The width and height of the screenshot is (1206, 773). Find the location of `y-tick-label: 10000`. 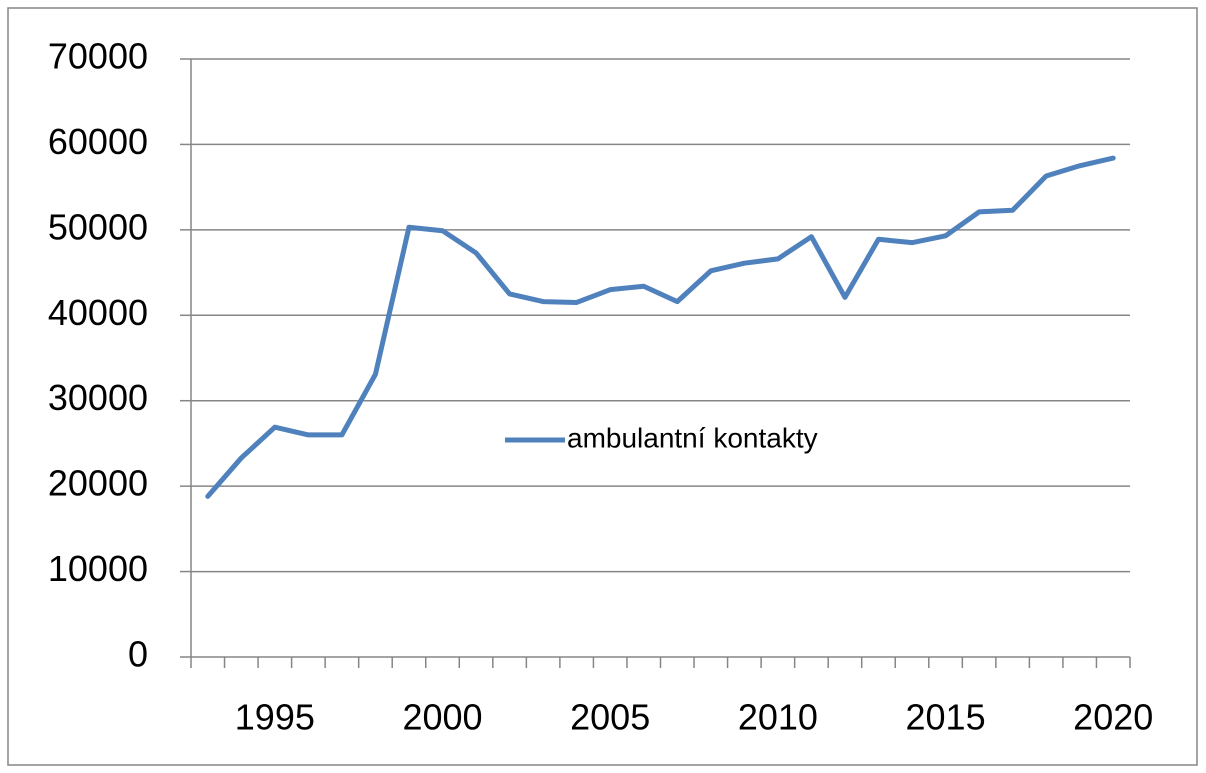

y-tick-label: 10000 is located at coordinates (98, 568).